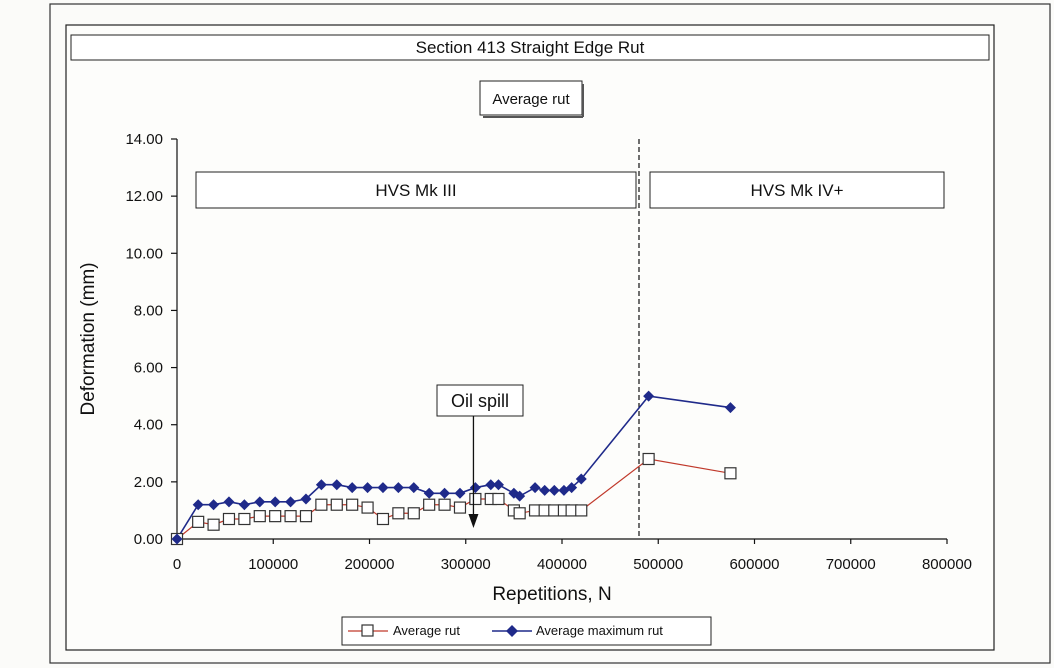 The height and width of the screenshot is (668, 1054). I want to click on legend-avg-max-rut-marker, so click(512, 631).